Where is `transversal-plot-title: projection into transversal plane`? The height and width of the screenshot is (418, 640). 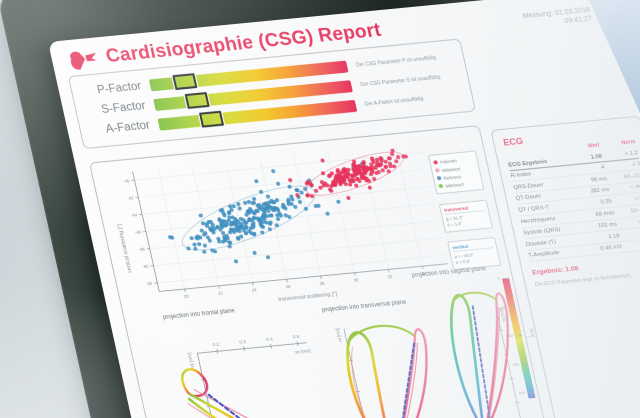
transversal-plot-title: projection into transversal plane is located at coordinates (364, 306).